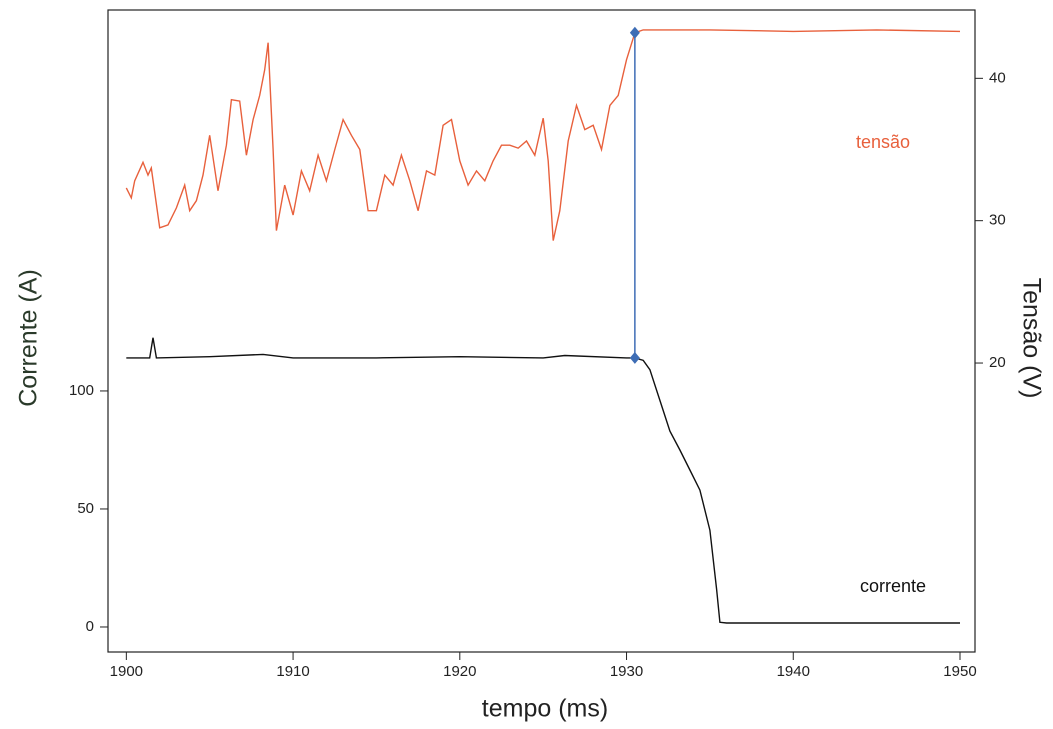  I want to click on series-label: tensão, so click(883, 142).